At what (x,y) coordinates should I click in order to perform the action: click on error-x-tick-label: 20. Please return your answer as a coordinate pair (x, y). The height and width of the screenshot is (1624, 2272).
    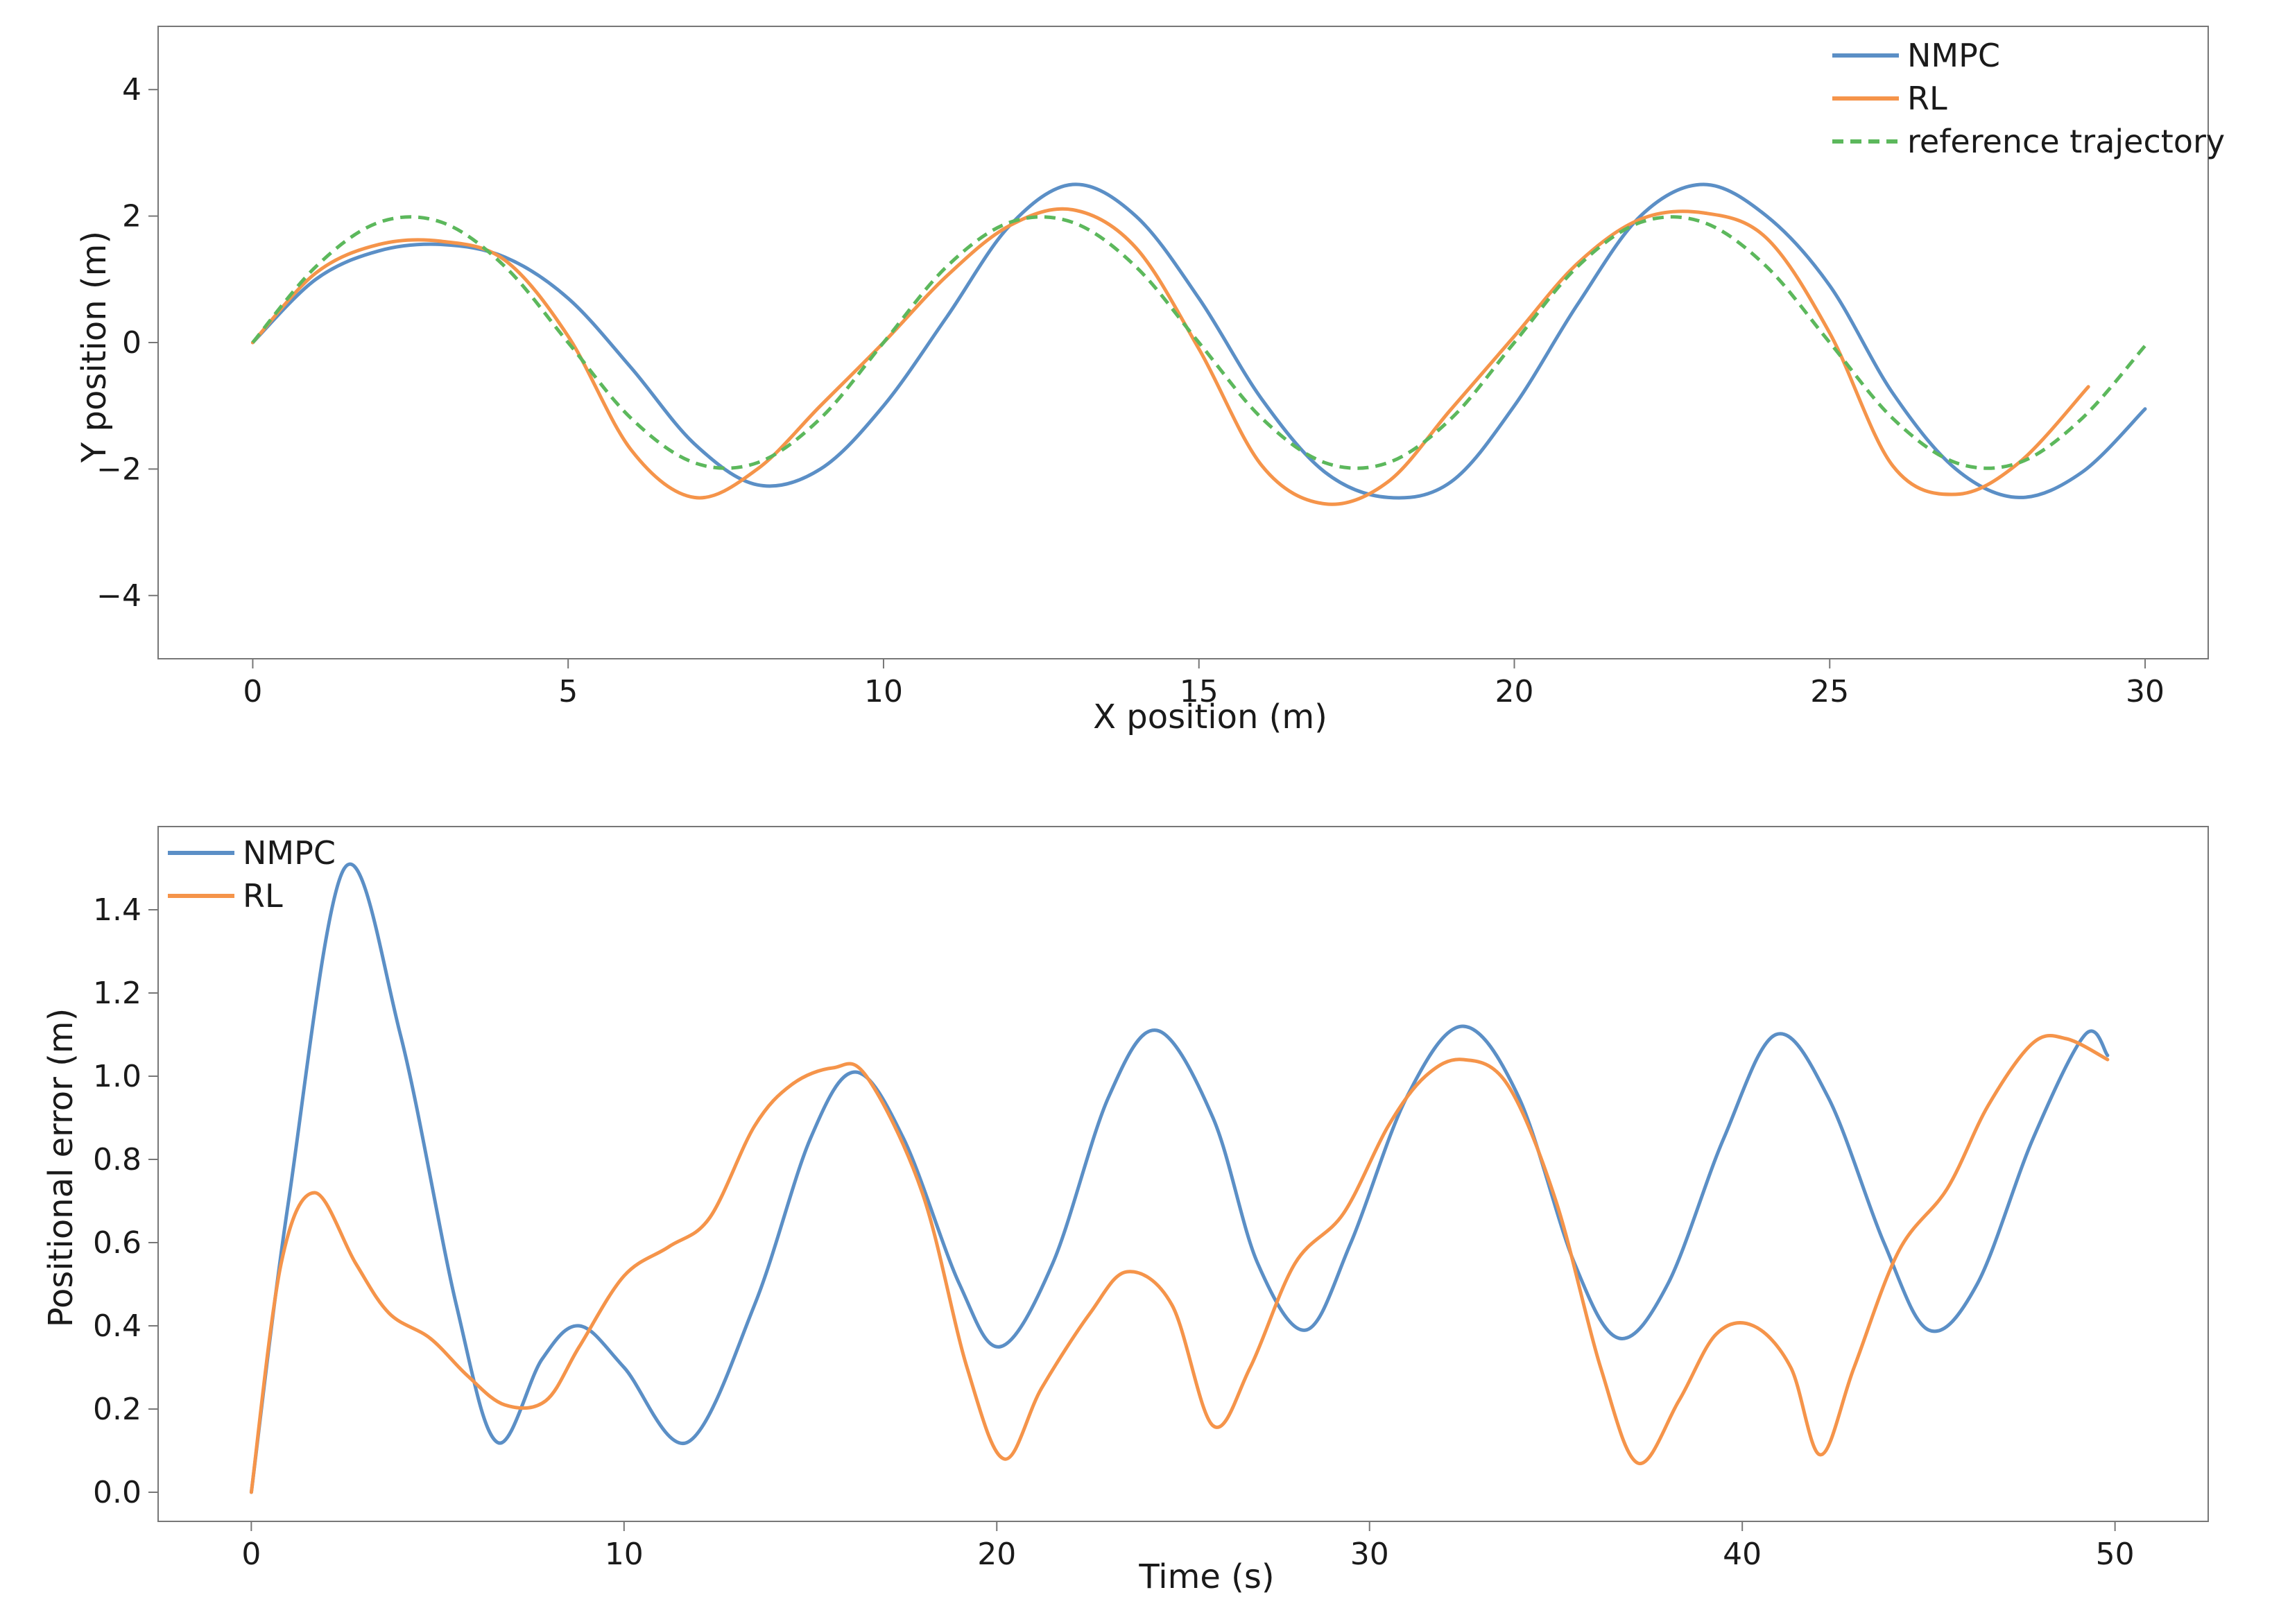
    Looking at the image, I should click on (997, 1555).